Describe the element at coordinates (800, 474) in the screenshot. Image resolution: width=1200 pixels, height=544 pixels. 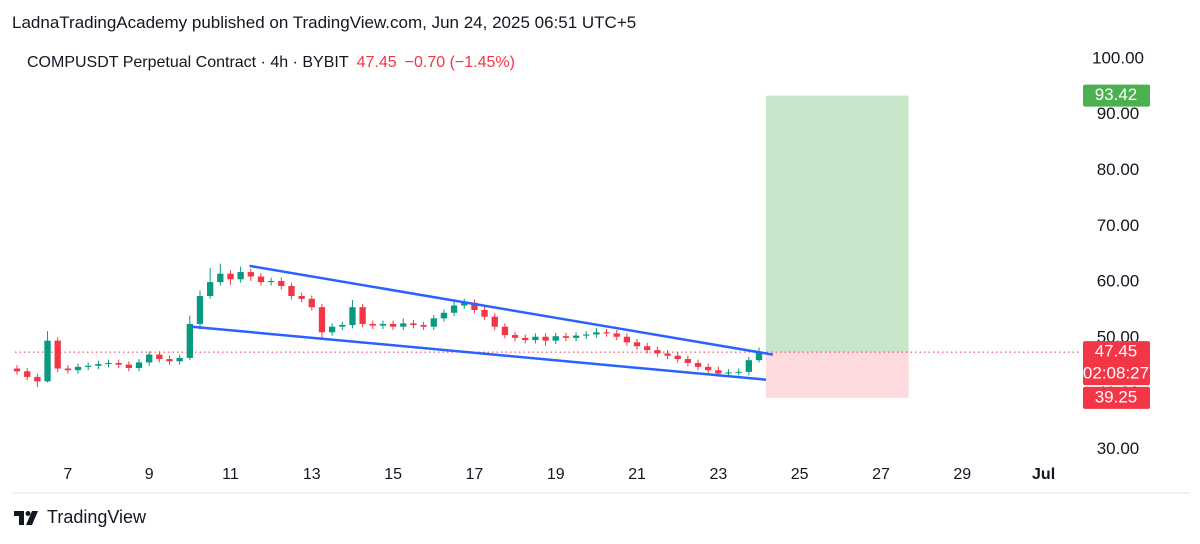
I see `x-tick-label: 25` at that location.